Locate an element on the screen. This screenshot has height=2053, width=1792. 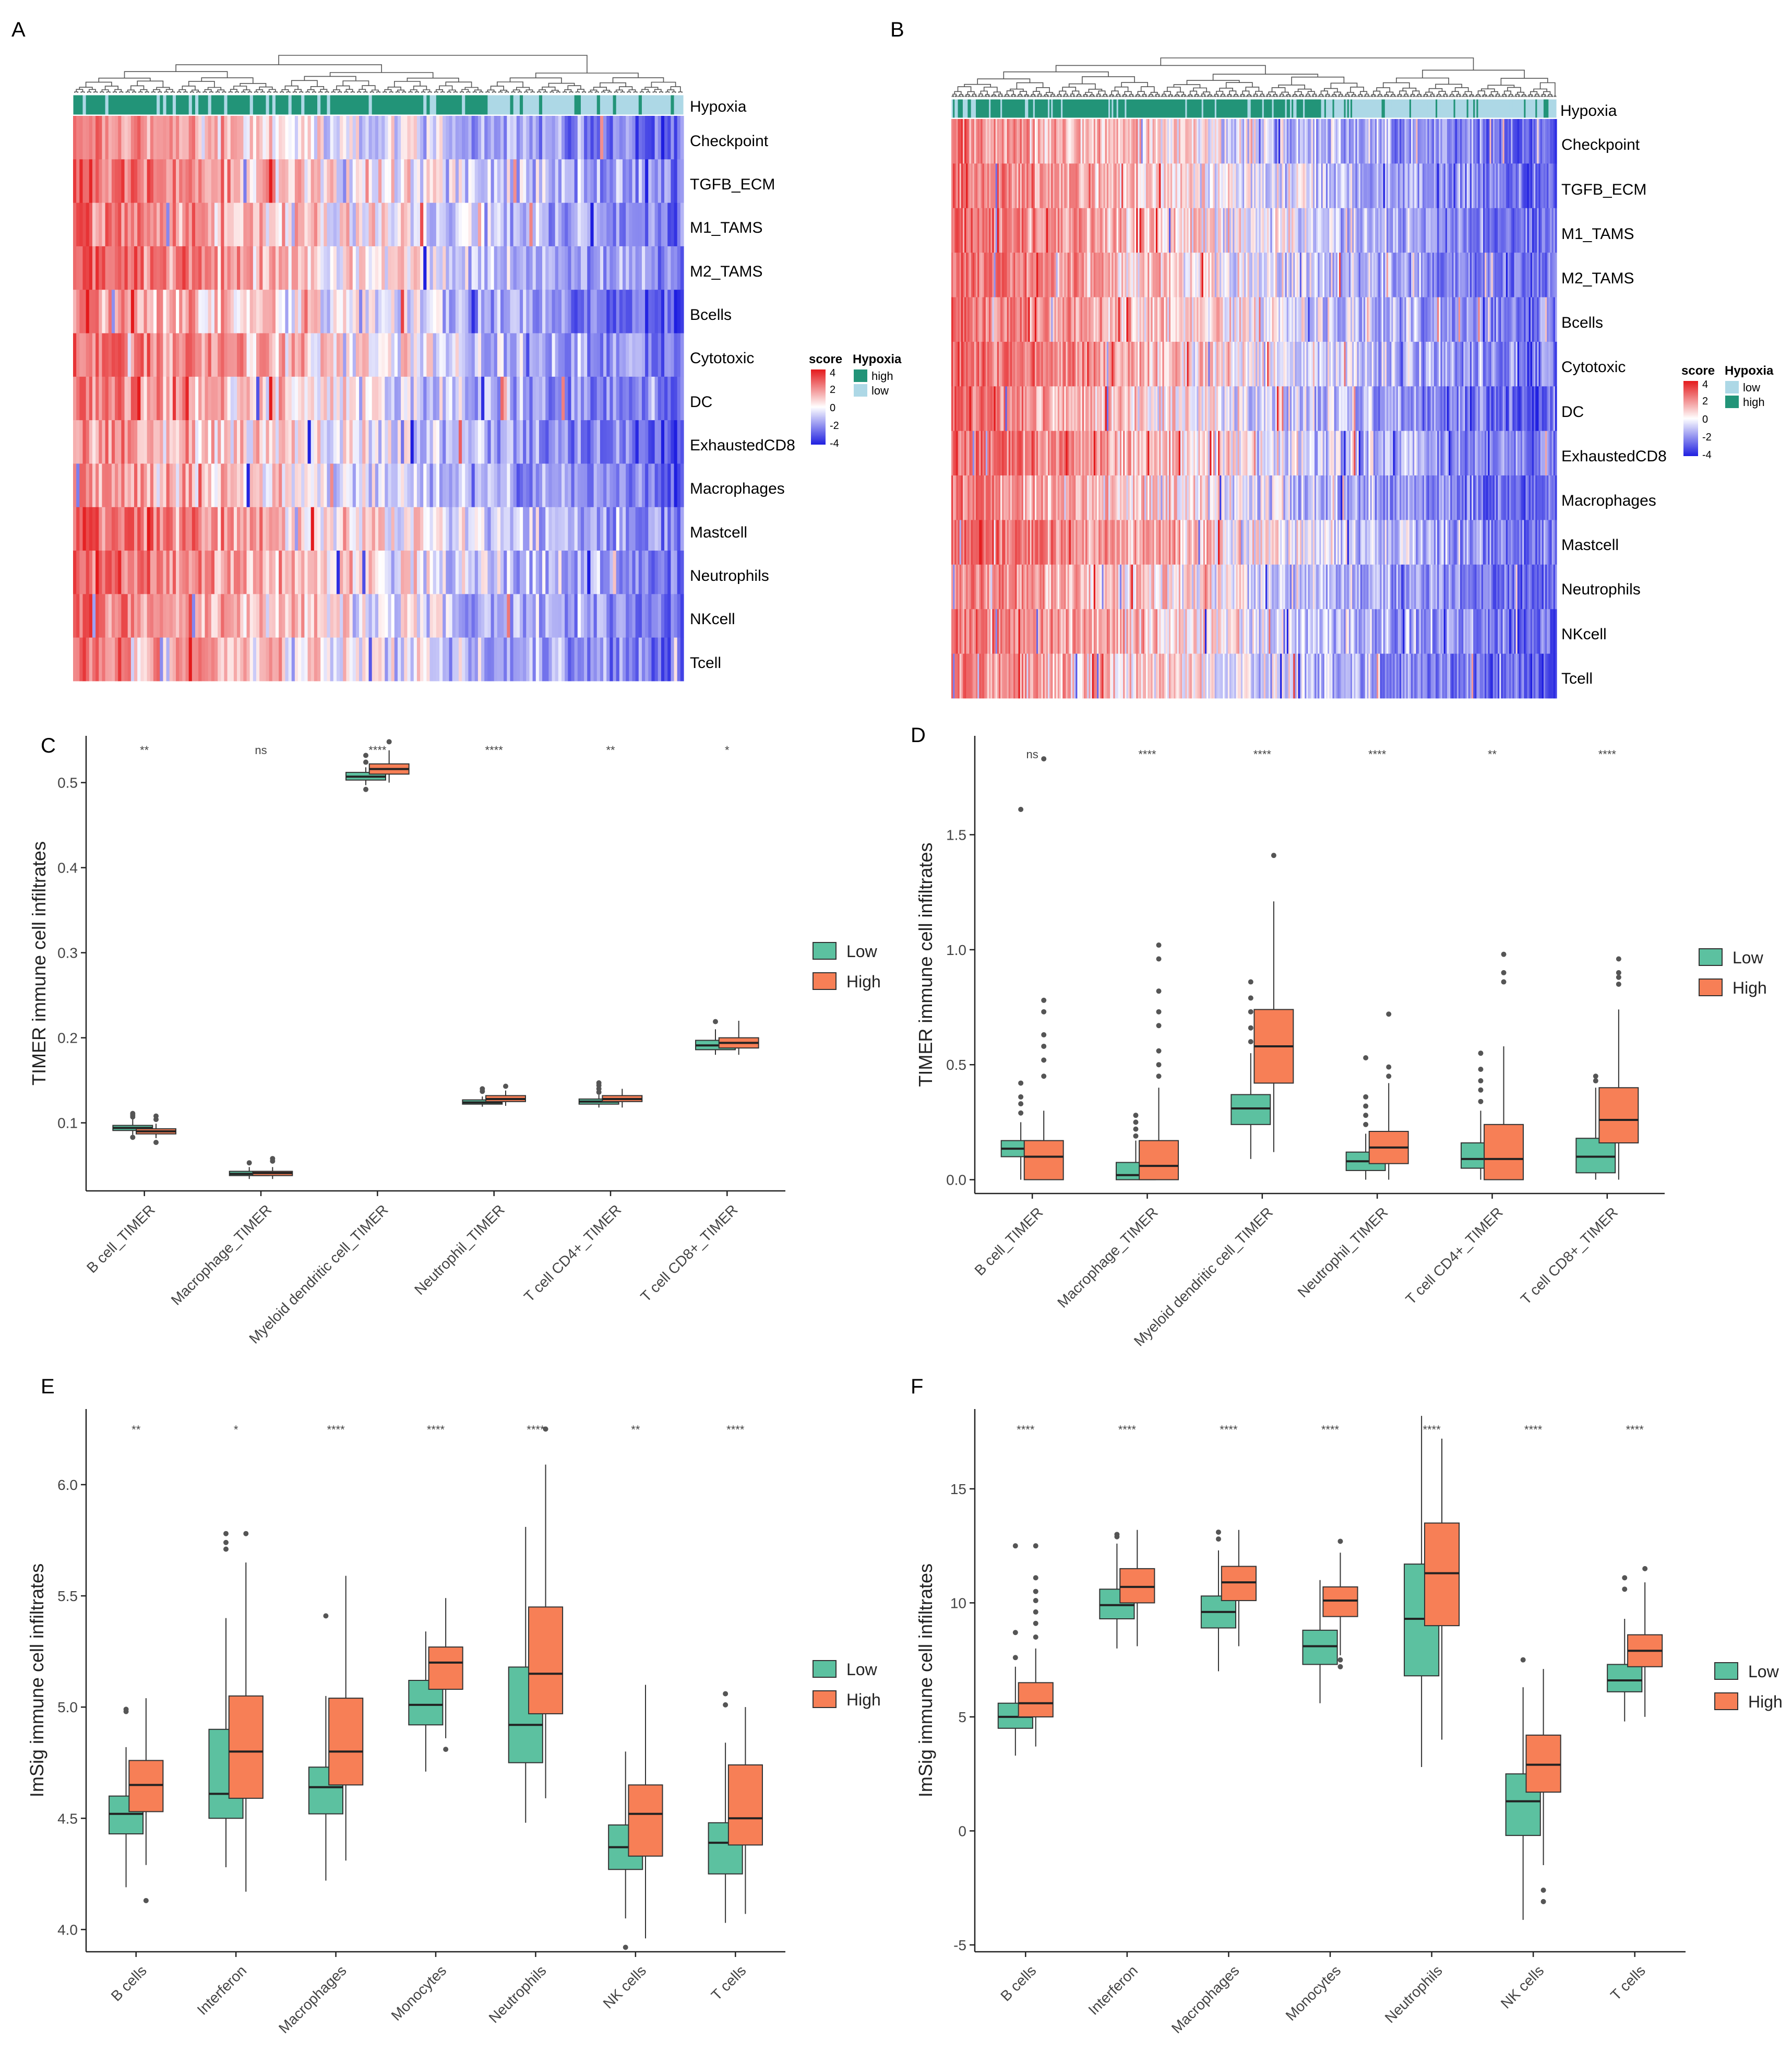
heatmap-a-row-label: Neutrophils is located at coordinates (730, 575).